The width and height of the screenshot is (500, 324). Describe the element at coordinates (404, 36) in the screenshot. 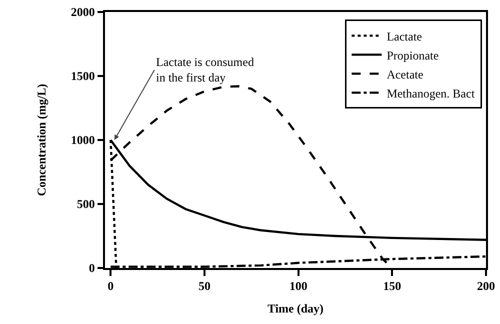

I see `legend-label: Lactate` at that location.